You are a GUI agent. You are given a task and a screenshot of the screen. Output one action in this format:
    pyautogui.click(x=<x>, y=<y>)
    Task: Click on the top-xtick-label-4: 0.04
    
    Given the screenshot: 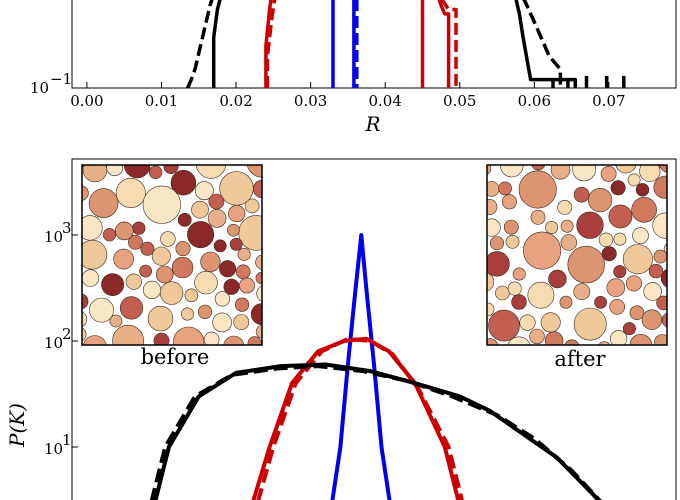 What is the action you would take?
    pyautogui.click(x=384, y=101)
    